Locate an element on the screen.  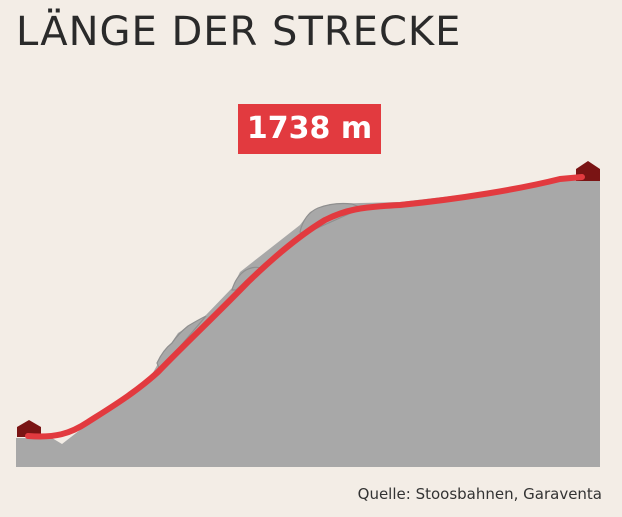
page-title: LÄNGE DER STRECKE is located at coordinates (239, 32).